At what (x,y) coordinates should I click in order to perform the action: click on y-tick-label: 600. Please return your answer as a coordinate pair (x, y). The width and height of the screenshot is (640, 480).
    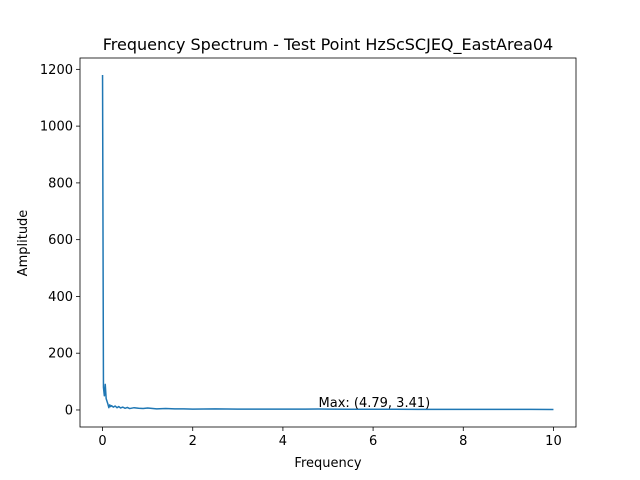
    Looking at the image, I should click on (60, 240).